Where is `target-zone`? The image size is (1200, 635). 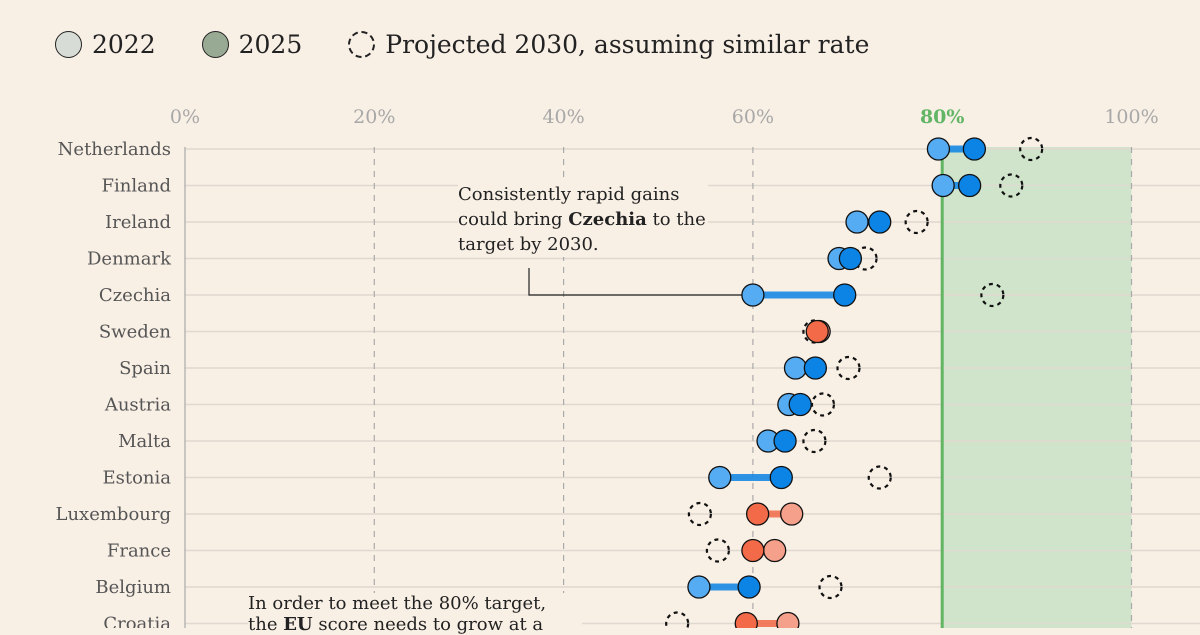 target-zone is located at coordinates (1037, 387).